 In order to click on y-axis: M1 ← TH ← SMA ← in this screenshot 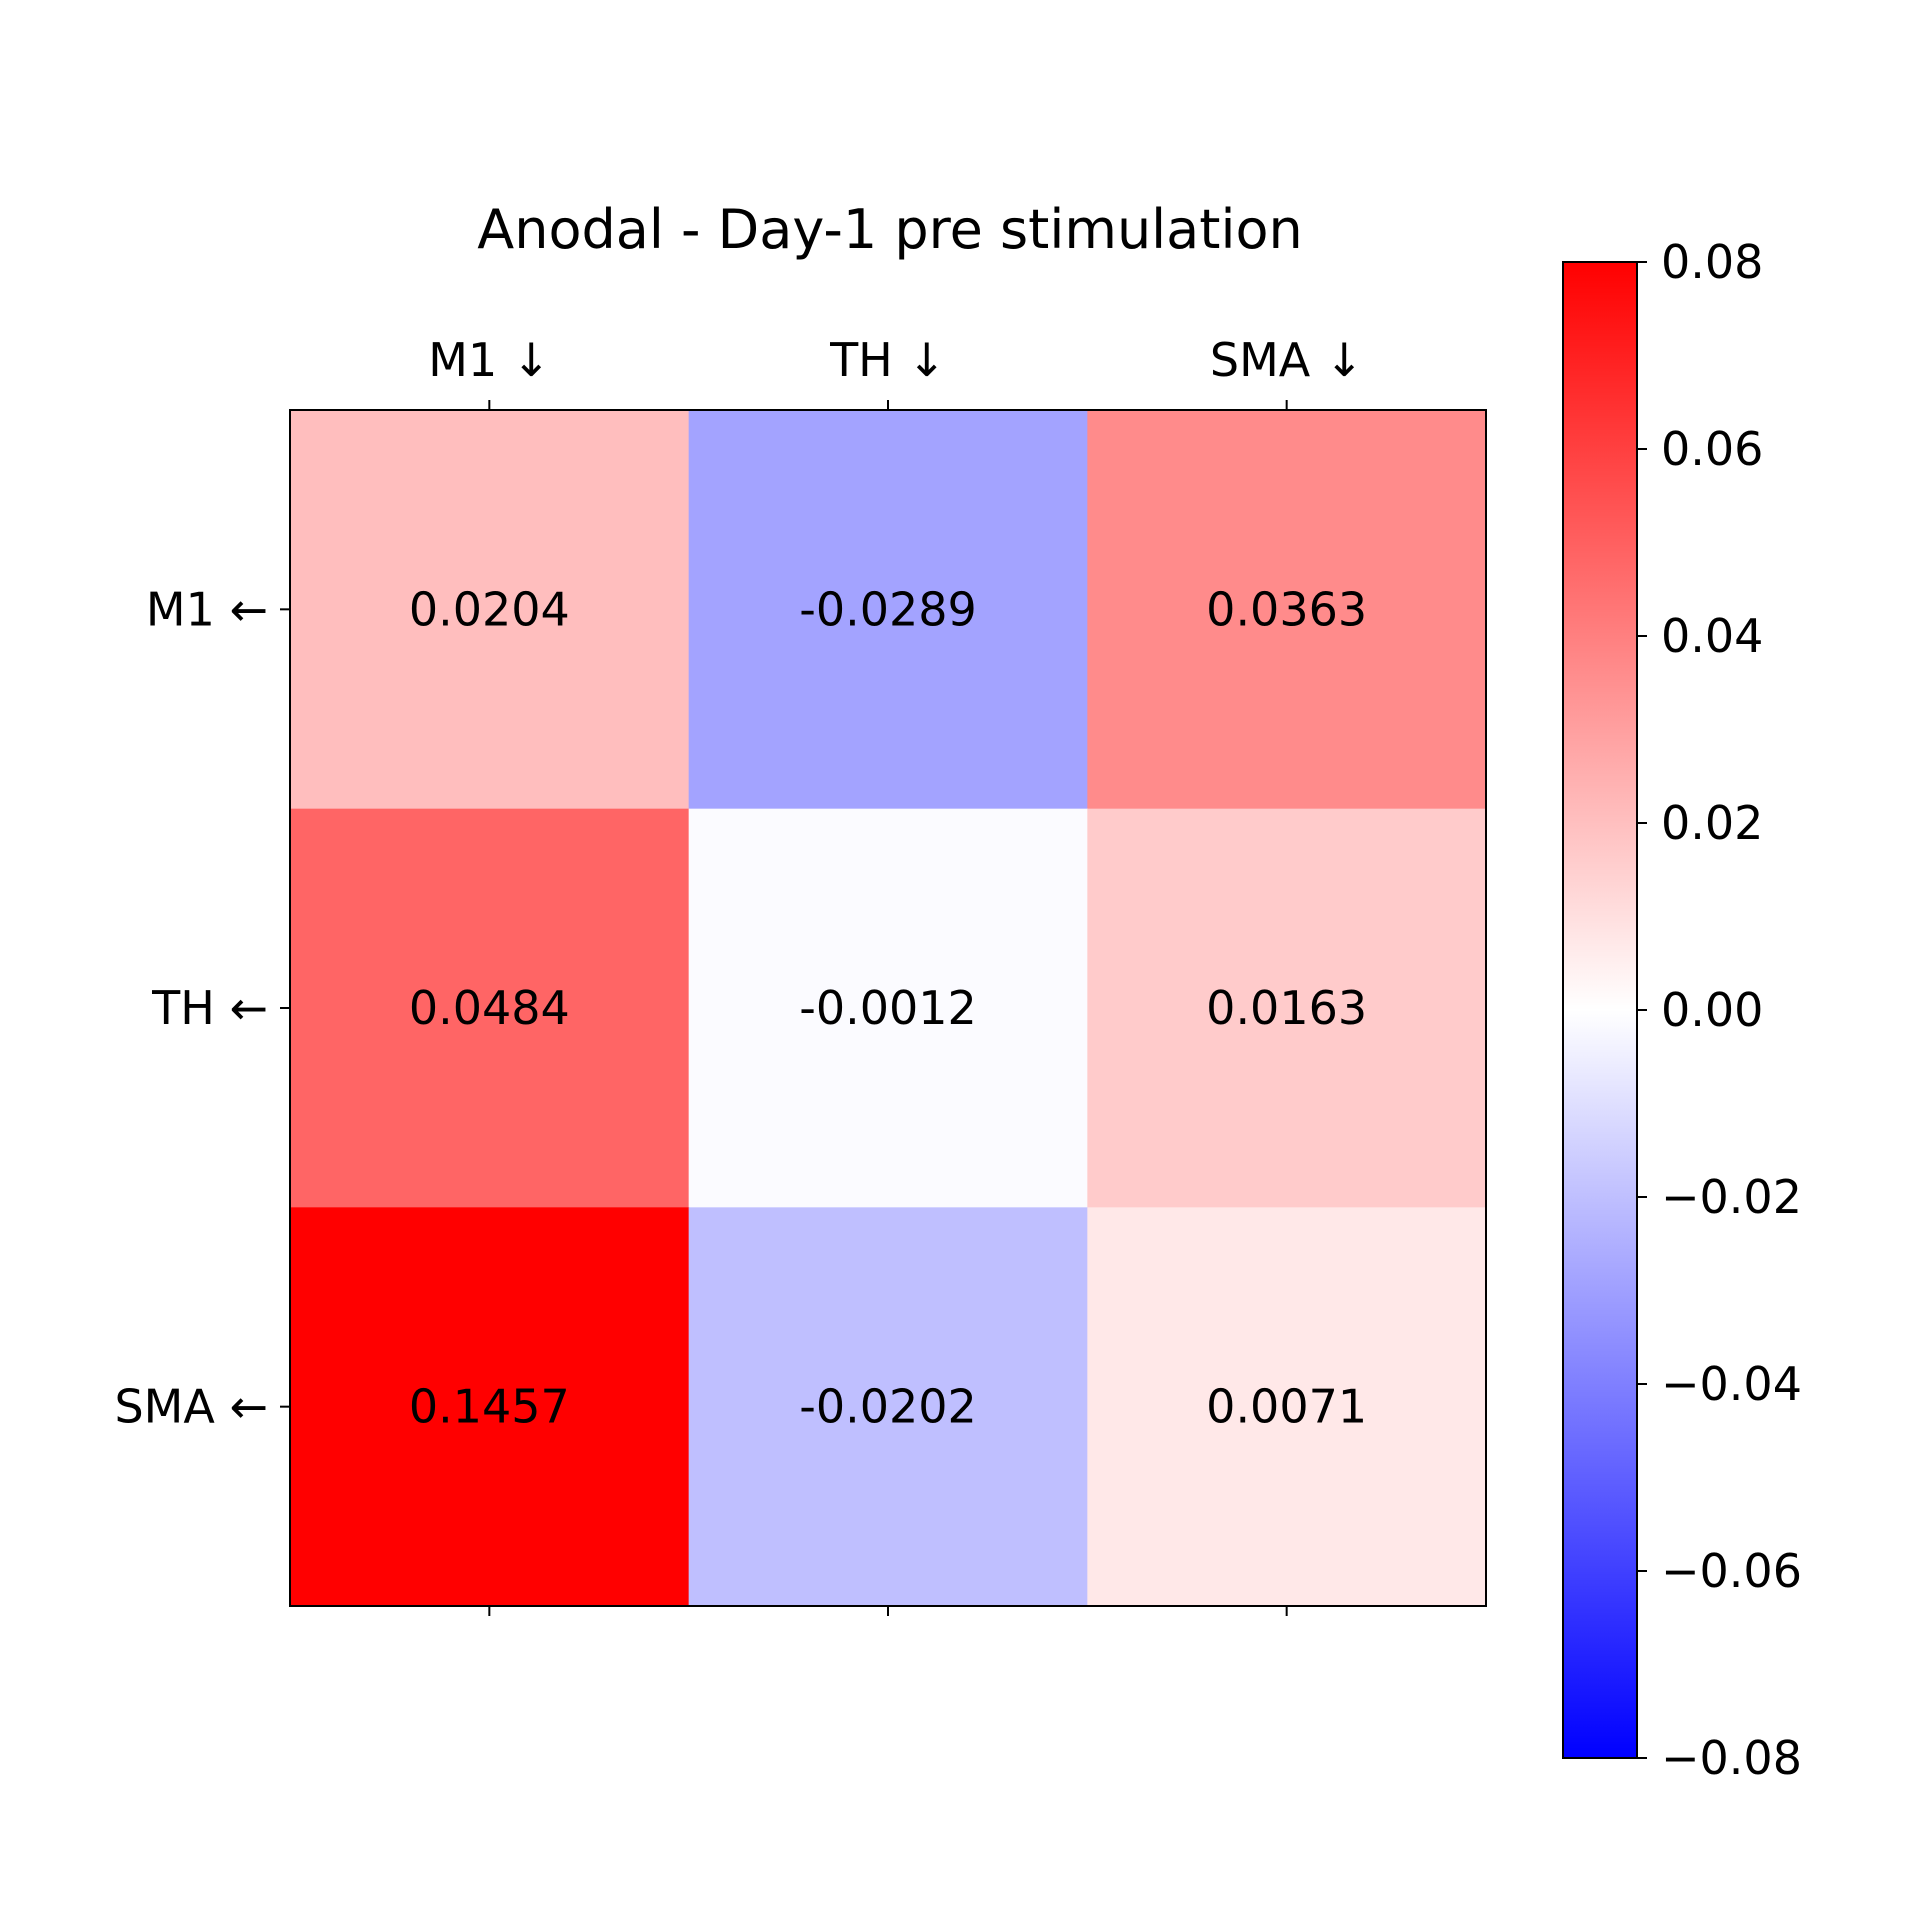, I will do `click(202, 1008)`.